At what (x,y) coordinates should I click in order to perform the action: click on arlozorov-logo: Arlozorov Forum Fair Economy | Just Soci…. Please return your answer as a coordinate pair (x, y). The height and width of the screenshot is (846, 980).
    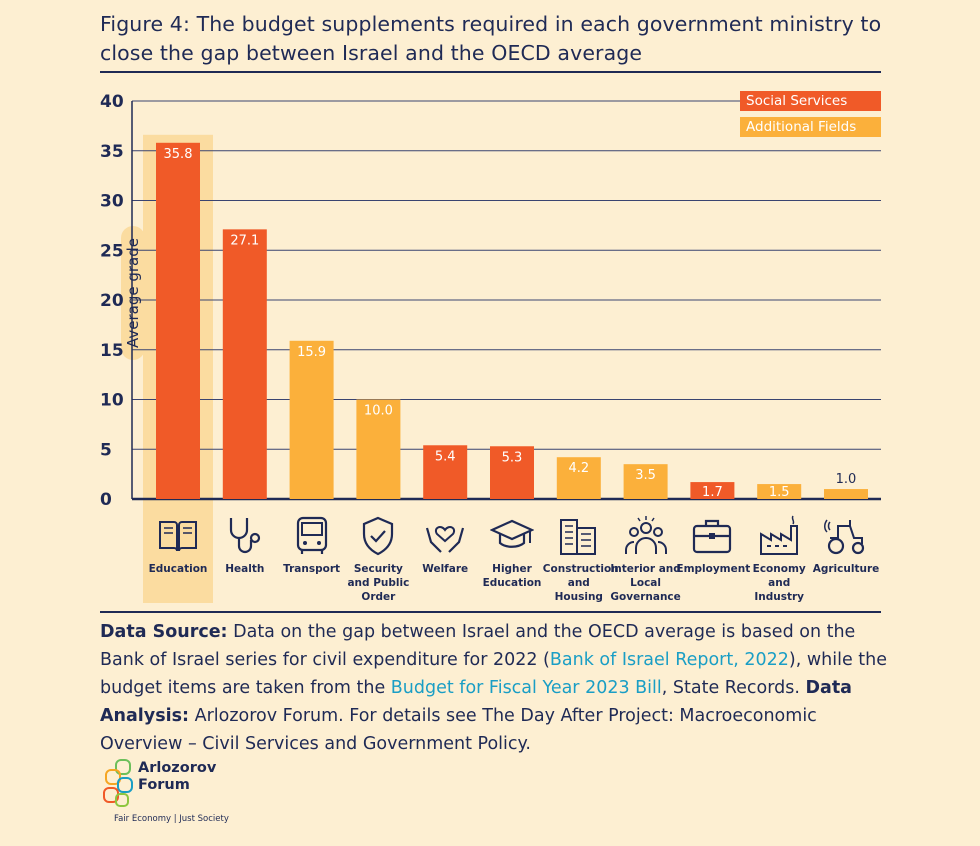
    Looking at the image, I should click on (180, 793).